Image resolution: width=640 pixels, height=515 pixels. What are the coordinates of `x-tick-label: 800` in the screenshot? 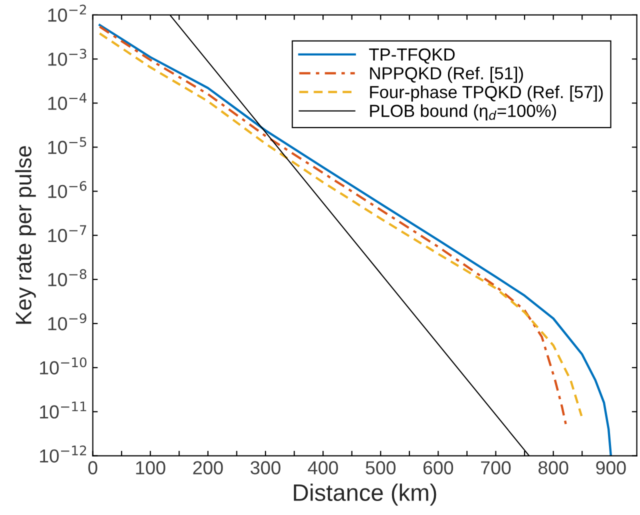 It's located at (553, 467).